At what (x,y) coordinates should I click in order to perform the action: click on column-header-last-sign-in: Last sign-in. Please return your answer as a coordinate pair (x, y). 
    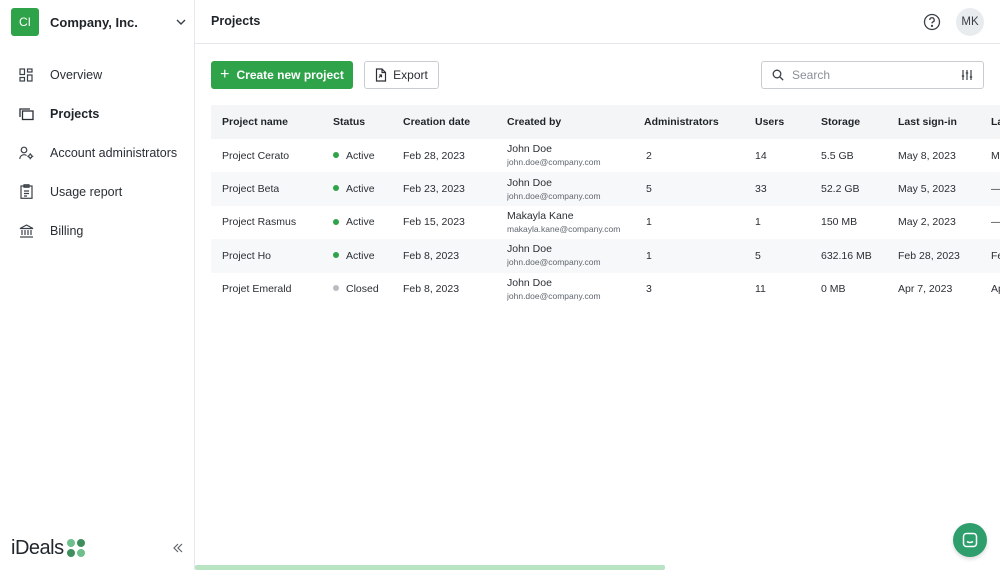
    Looking at the image, I should click on (927, 122).